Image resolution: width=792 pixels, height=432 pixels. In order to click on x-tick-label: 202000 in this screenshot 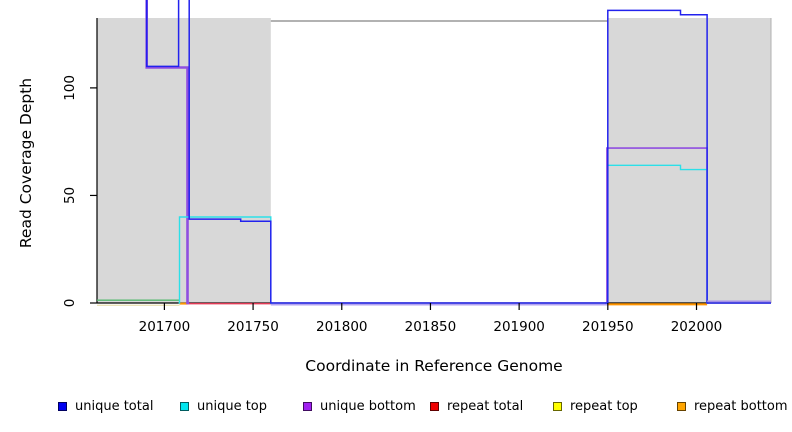, I will do `click(697, 327)`.